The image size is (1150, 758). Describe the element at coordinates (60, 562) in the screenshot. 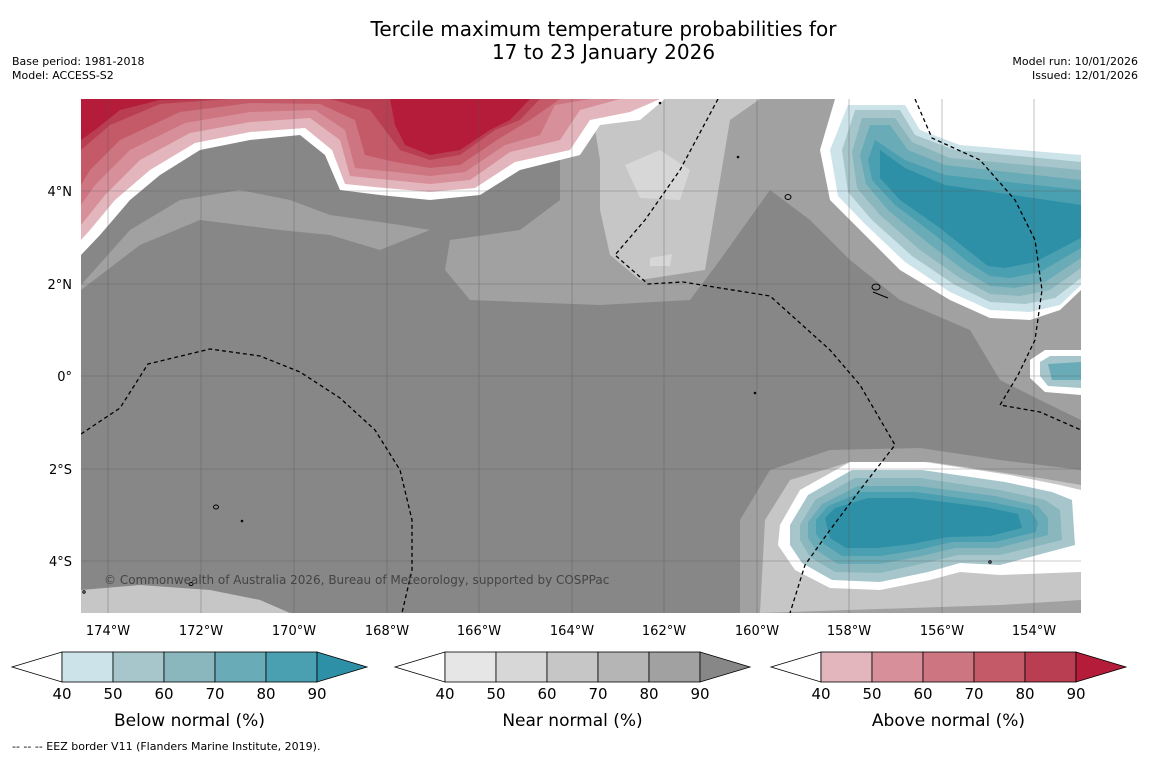

I see `lat-tick: 4°S` at that location.